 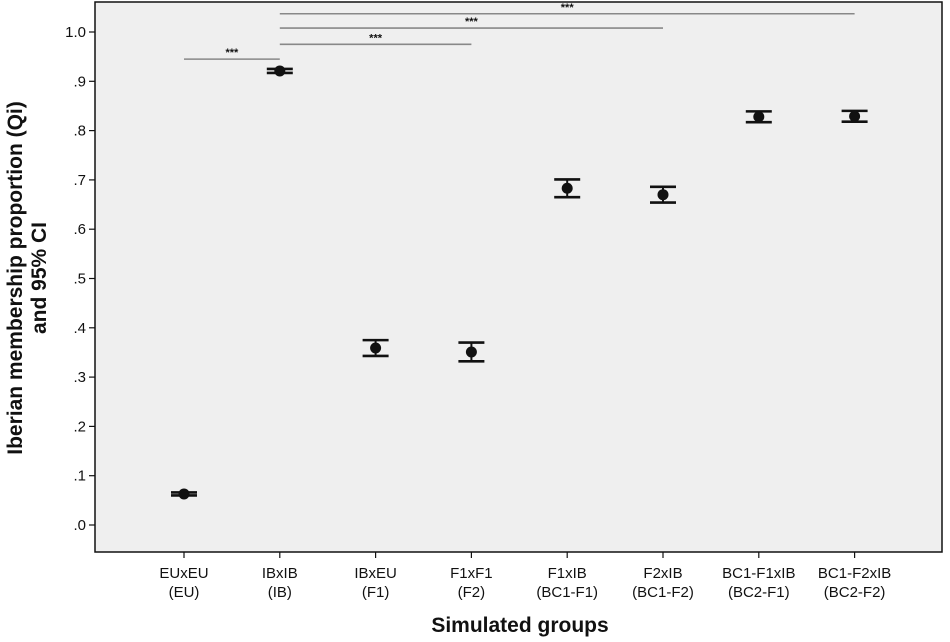 I want to click on x-tick-label-line-1: BC1-F2xIB, so click(x=854, y=573).